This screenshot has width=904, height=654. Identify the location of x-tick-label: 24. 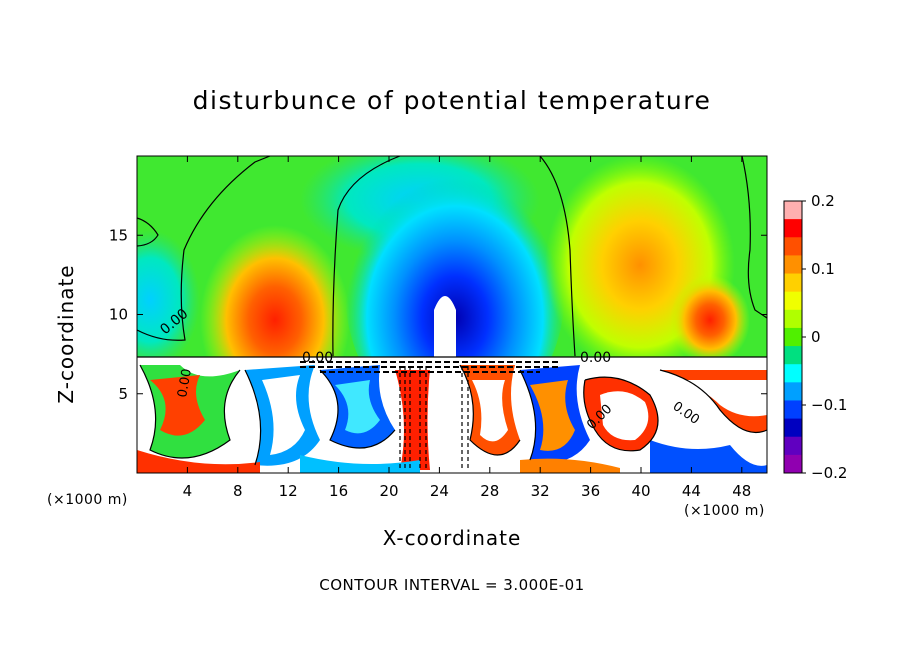
(439, 491).